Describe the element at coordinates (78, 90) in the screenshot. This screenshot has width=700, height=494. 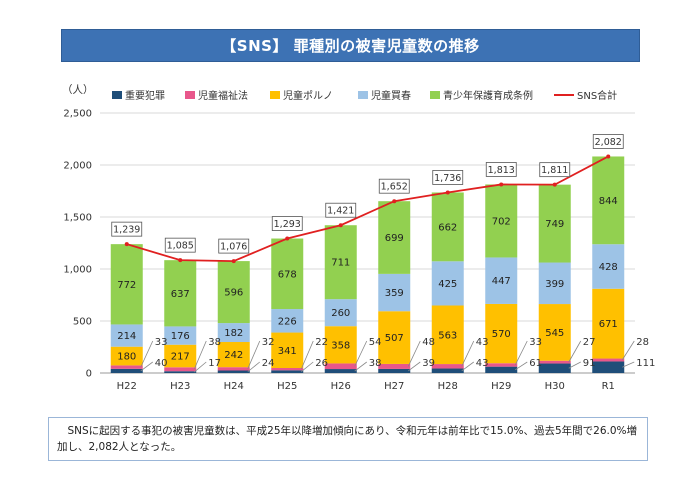
I see `y-unit-label: （人）` at that location.